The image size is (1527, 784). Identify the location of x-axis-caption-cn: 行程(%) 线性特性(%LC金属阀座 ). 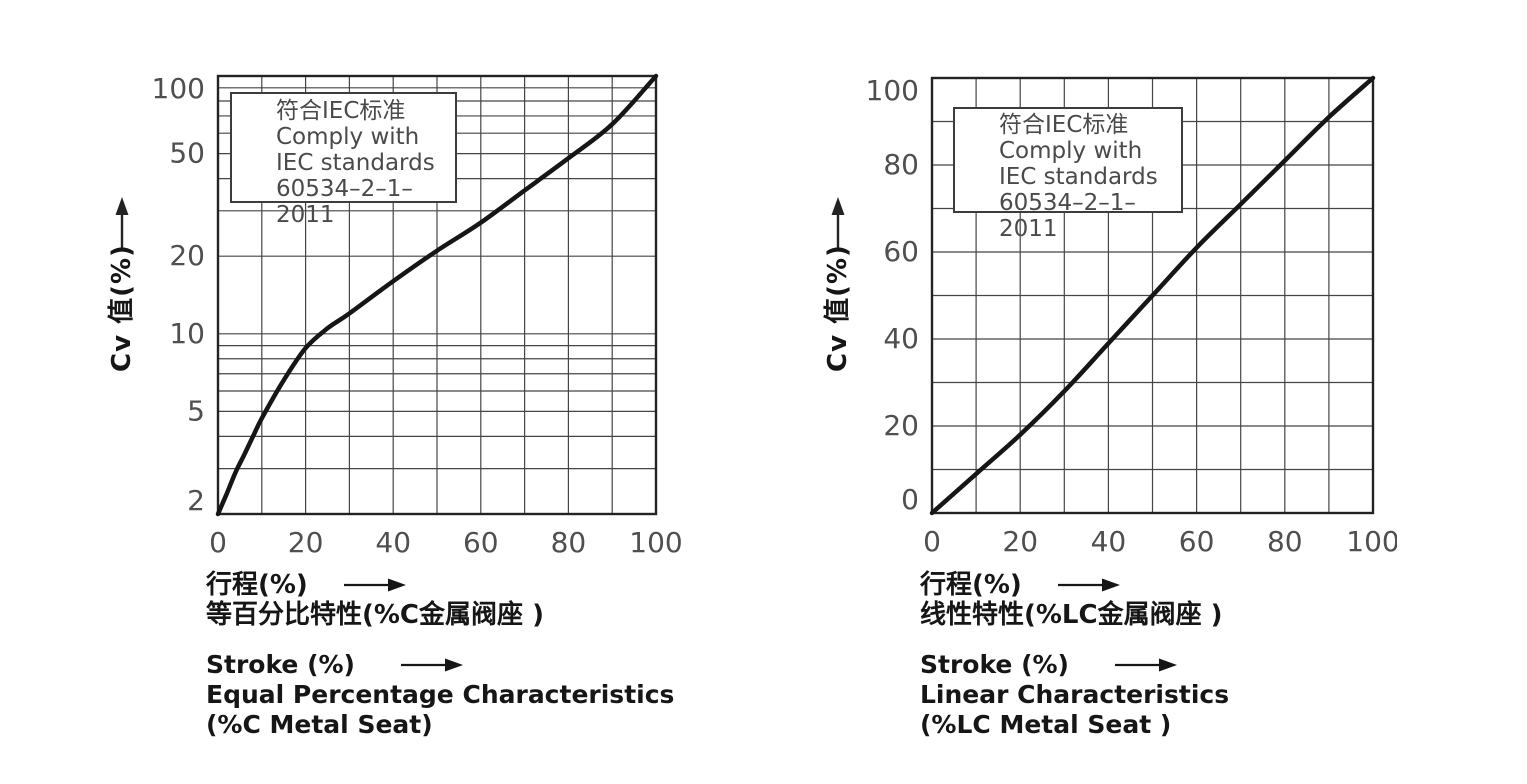
(1071, 600).